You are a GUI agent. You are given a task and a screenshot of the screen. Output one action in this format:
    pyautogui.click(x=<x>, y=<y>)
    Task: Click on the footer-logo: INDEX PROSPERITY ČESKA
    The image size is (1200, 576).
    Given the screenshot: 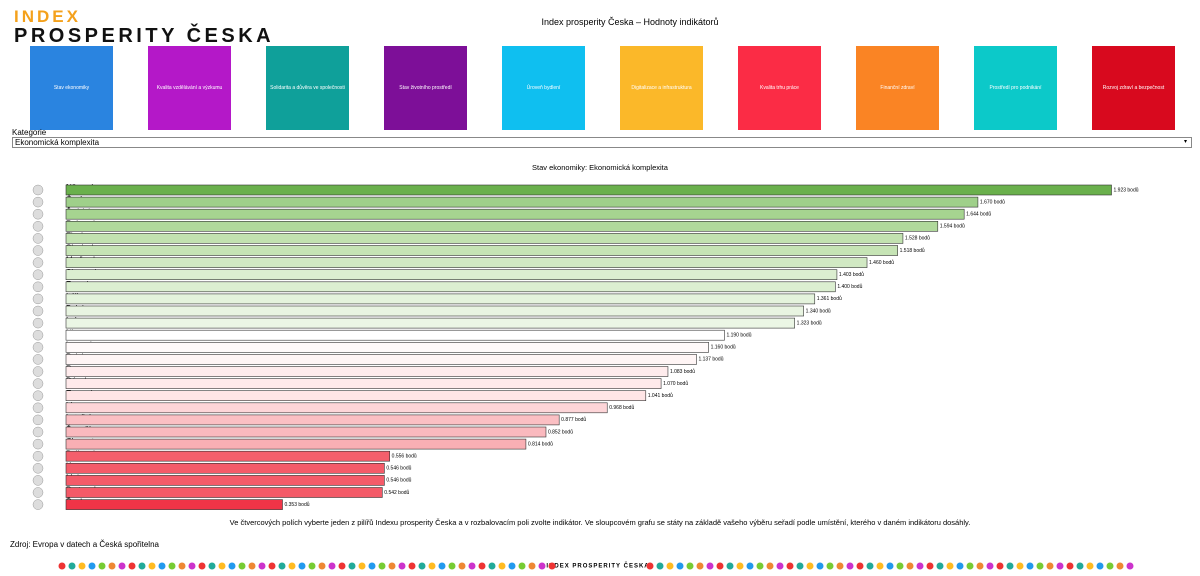 What is the action you would take?
    pyautogui.click(x=597, y=566)
    